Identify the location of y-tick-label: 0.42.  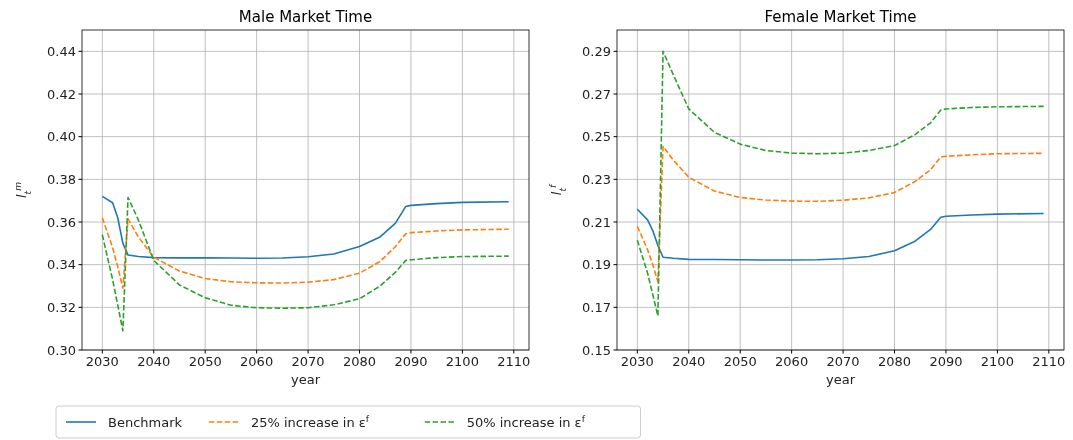
(61, 94).